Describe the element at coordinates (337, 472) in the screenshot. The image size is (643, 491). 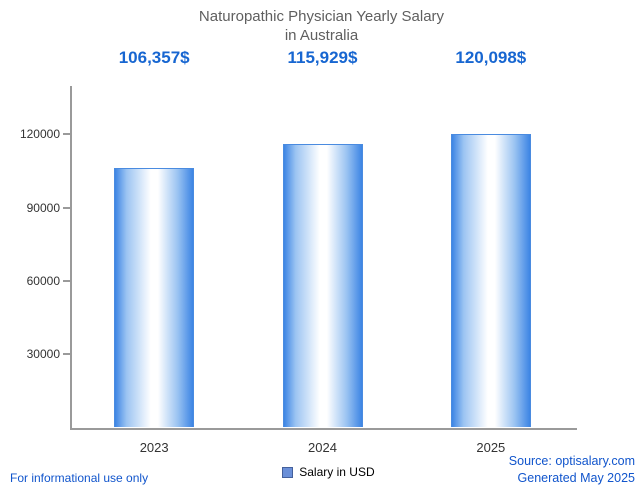
I see `legend-label: Salary in USD` at that location.